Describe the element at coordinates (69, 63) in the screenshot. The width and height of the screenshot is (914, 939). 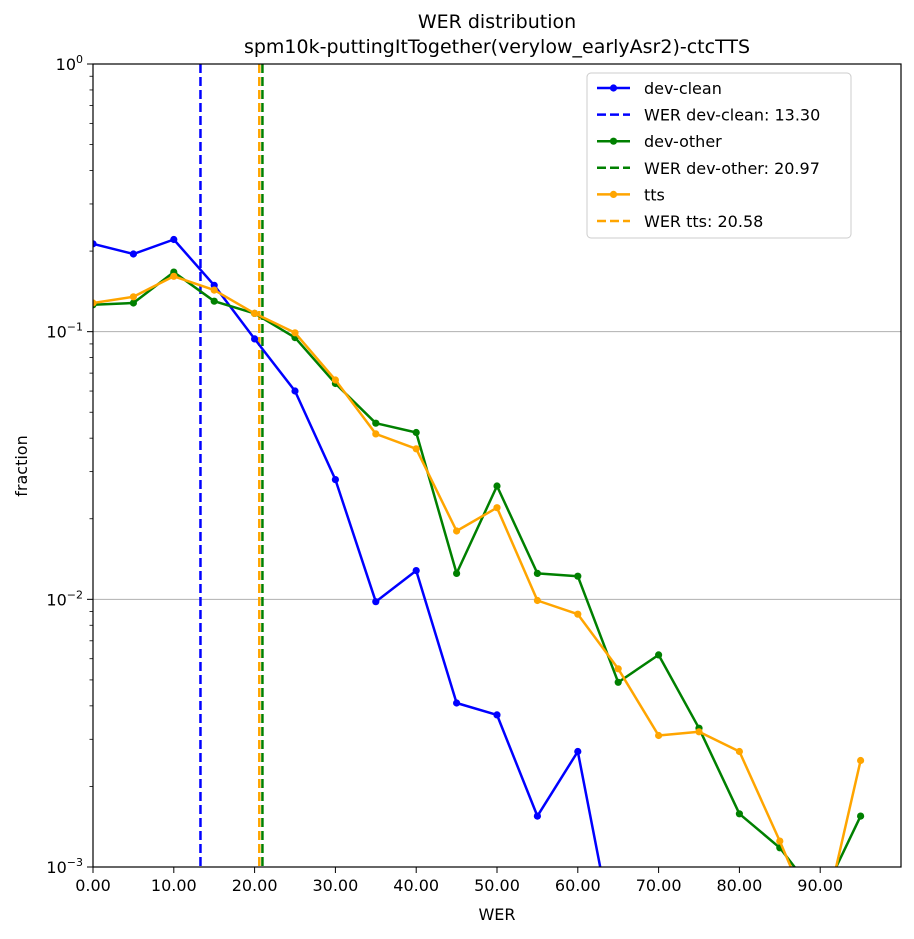
I see `y-tick-label: 10⁰` at that location.